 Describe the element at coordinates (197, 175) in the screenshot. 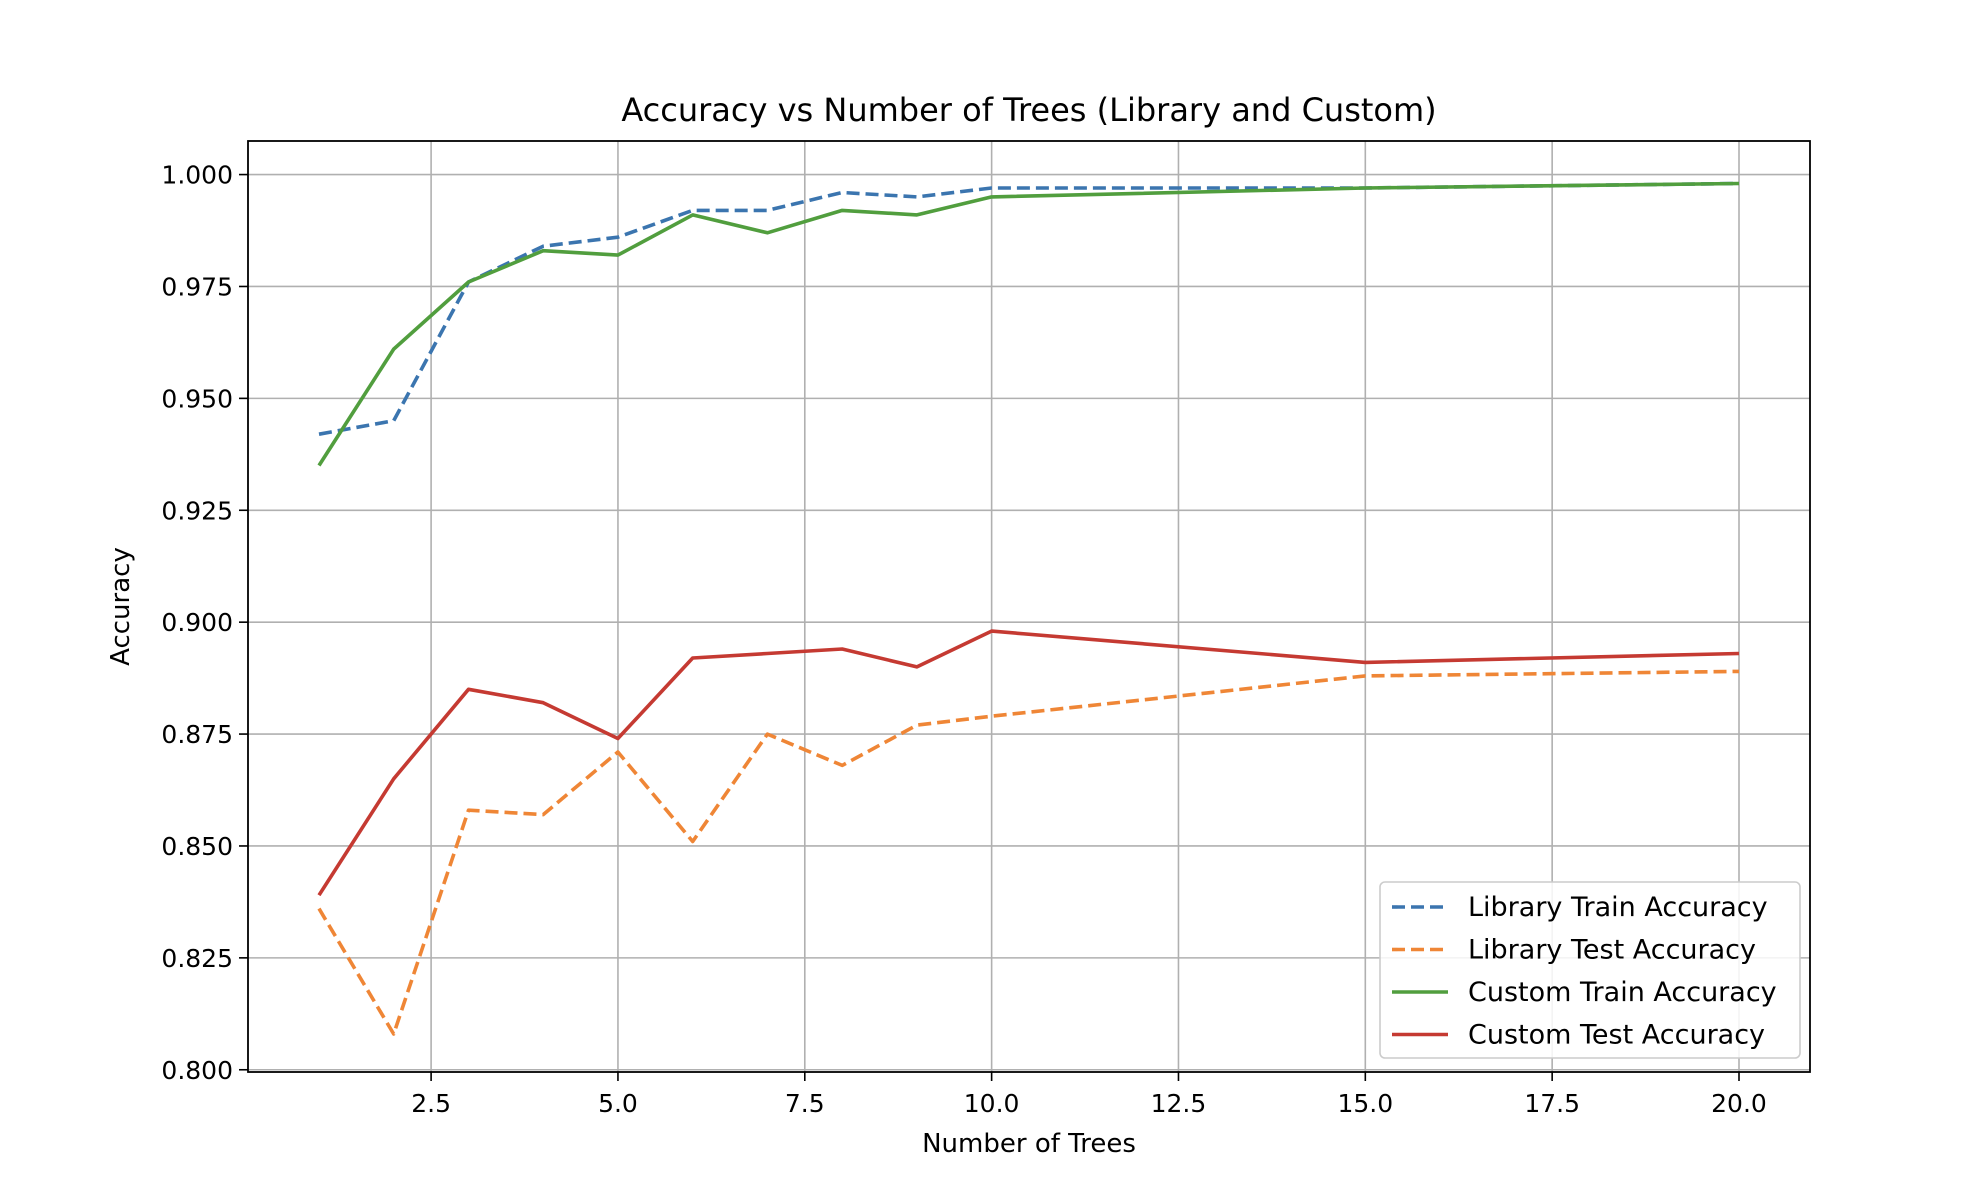

I see `y-tick-label: 1.000` at that location.